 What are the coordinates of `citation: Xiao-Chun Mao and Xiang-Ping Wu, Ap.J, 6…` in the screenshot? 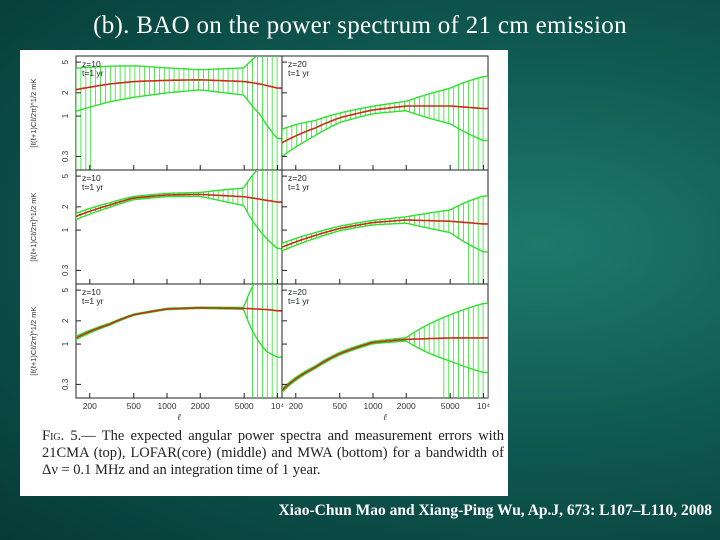 It's located at (495, 510).